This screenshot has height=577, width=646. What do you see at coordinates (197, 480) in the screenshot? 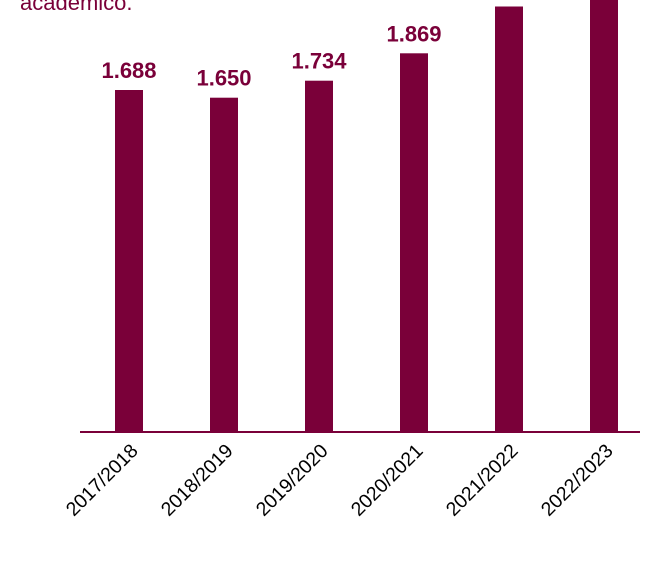
I see `x-tick-label-2018-2019: 2018/2019` at bounding box center [197, 480].